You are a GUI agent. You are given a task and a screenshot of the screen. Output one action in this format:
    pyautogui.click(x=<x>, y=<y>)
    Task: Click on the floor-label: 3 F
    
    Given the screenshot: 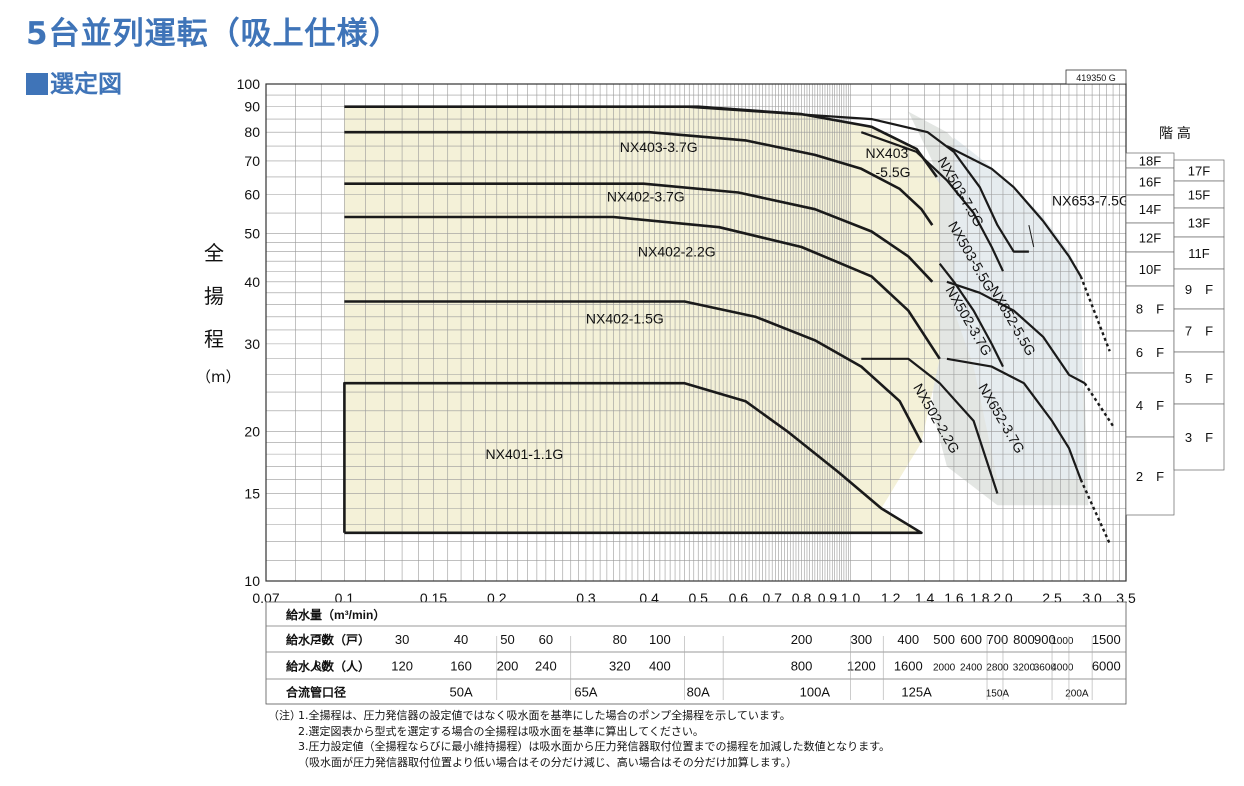 What is the action you would take?
    pyautogui.click(x=1199, y=437)
    